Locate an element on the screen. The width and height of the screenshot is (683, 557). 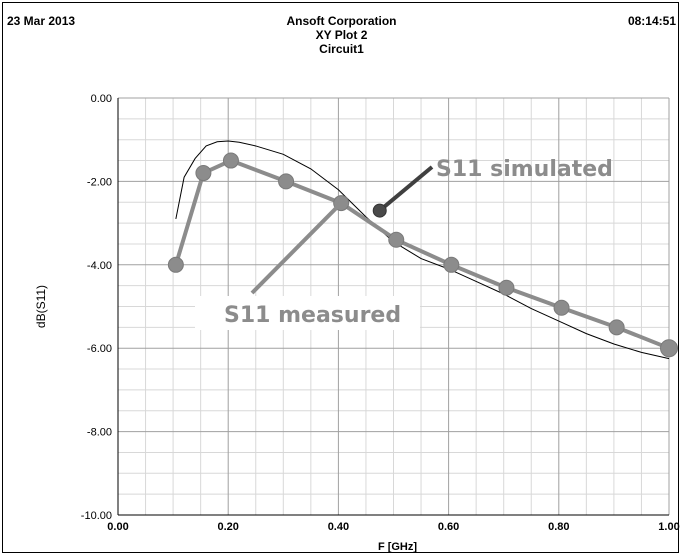
y-tick-label: -10.00 is located at coordinates (96, 516).